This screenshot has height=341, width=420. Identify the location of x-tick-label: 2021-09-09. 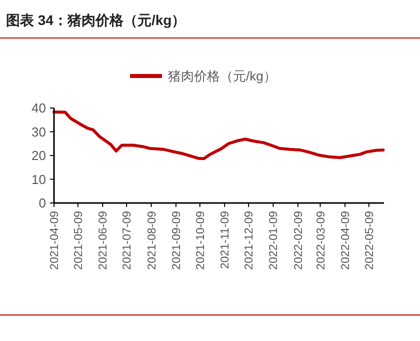
(176, 240).